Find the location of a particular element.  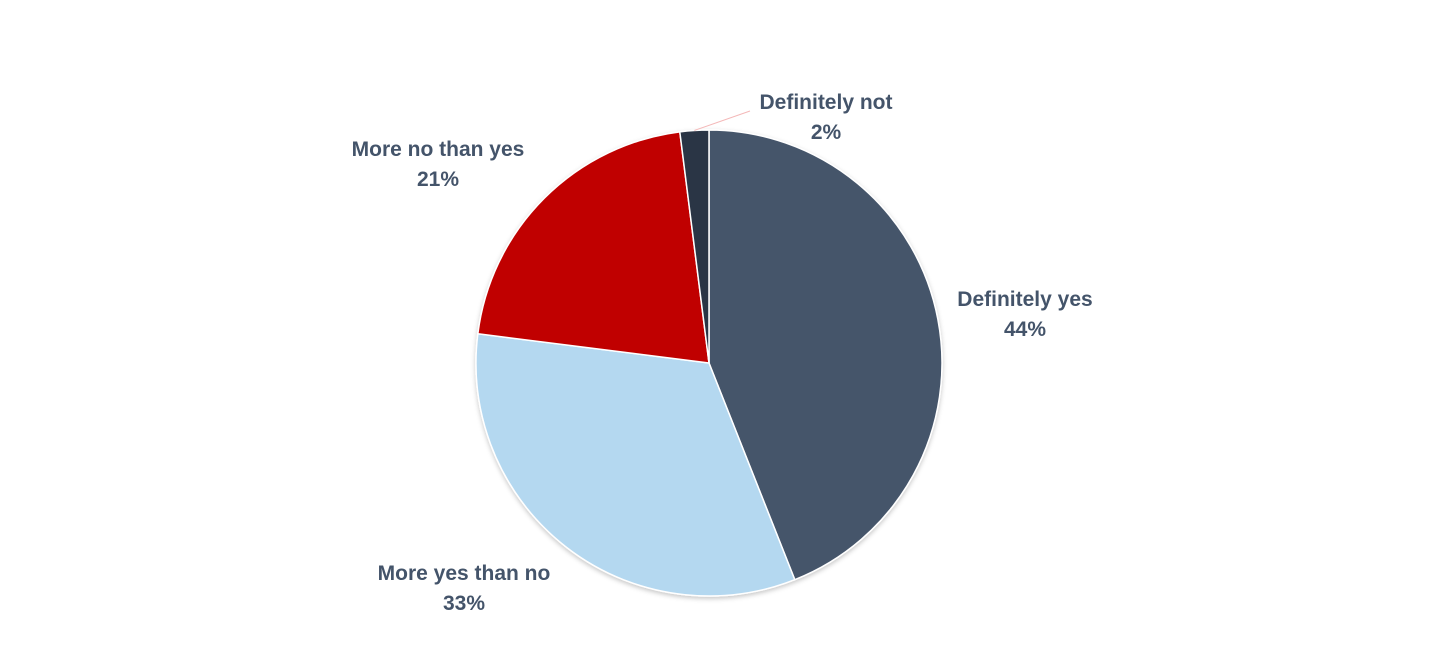

leader-lines is located at coordinates (722, 120).